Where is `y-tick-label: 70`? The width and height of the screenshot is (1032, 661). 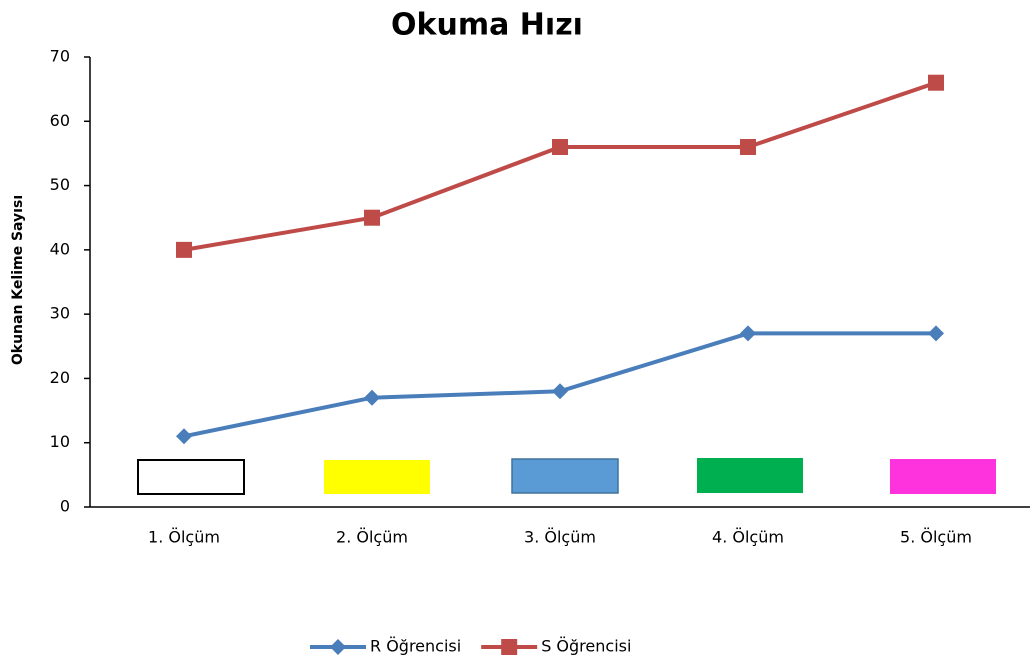
y-tick-label: 70 is located at coordinates (60, 56).